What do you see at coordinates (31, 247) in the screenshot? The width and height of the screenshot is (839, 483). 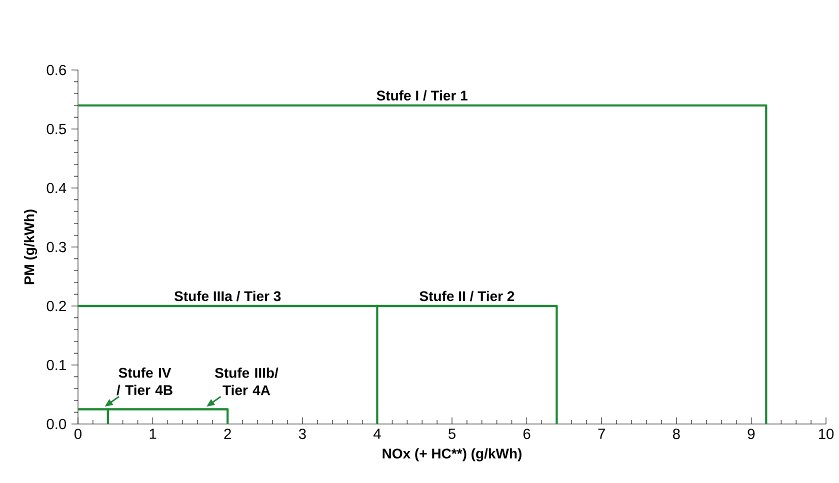 I see `y-axis-title: PM (g/kWh)` at bounding box center [31, 247].